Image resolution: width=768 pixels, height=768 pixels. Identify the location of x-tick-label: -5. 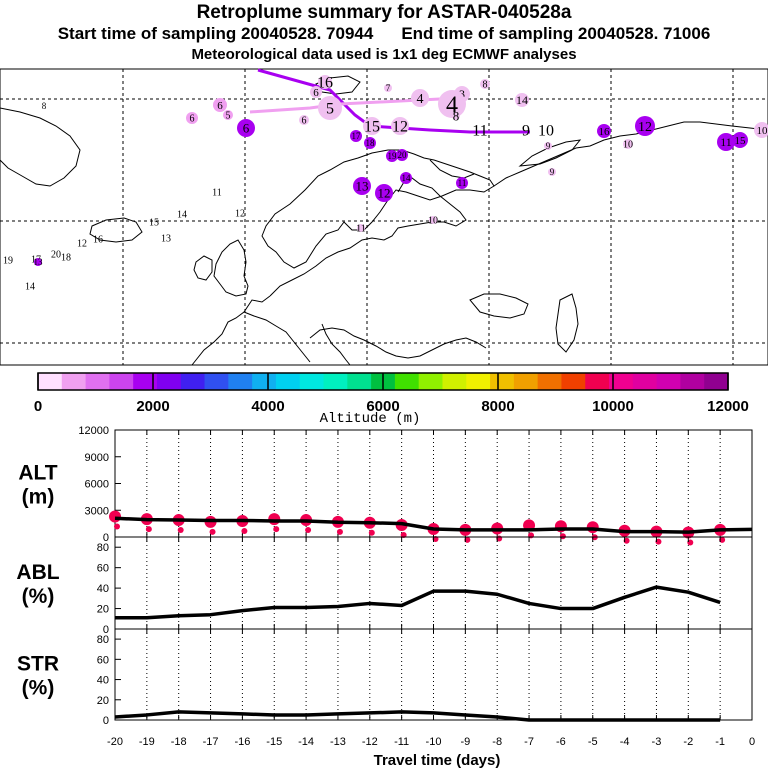
(593, 742).